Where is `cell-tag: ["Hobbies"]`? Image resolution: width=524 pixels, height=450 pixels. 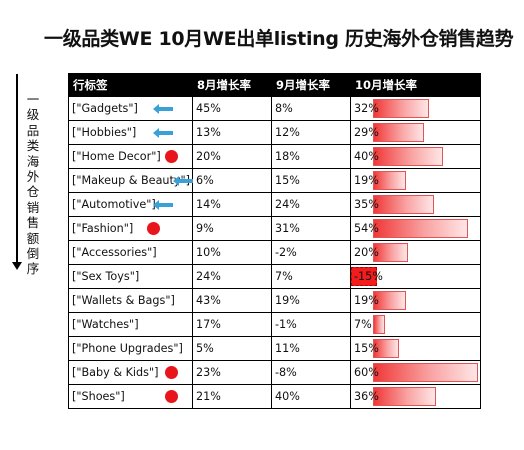 cell-tag: ["Hobbies"] is located at coordinates (130, 132).